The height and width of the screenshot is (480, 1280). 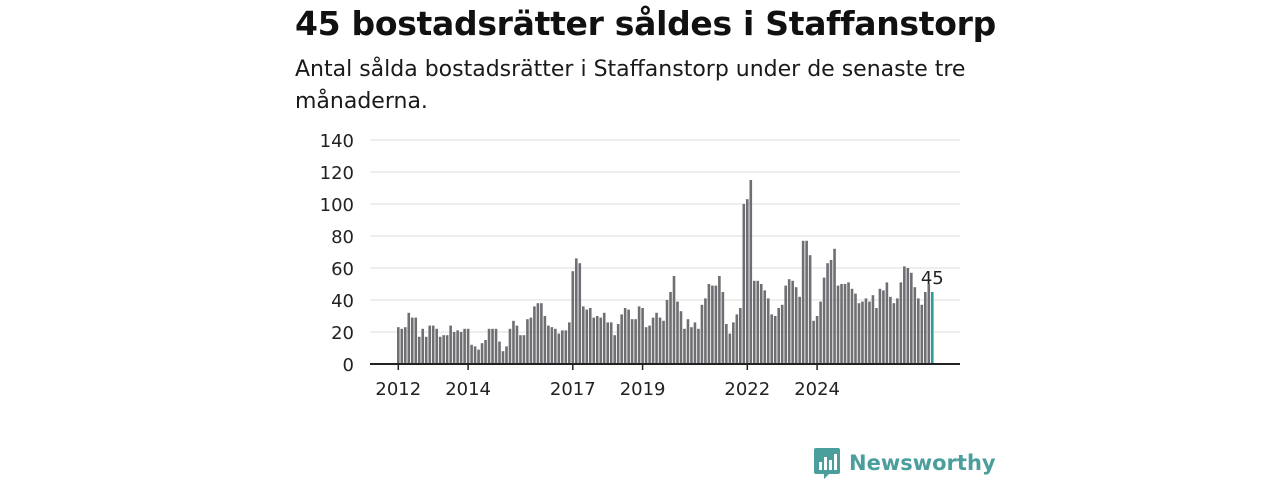 What do you see at coordinates (342, 269) in the screenshot?
I see `y-tick-label: 60` at bounding box center [342, 269].